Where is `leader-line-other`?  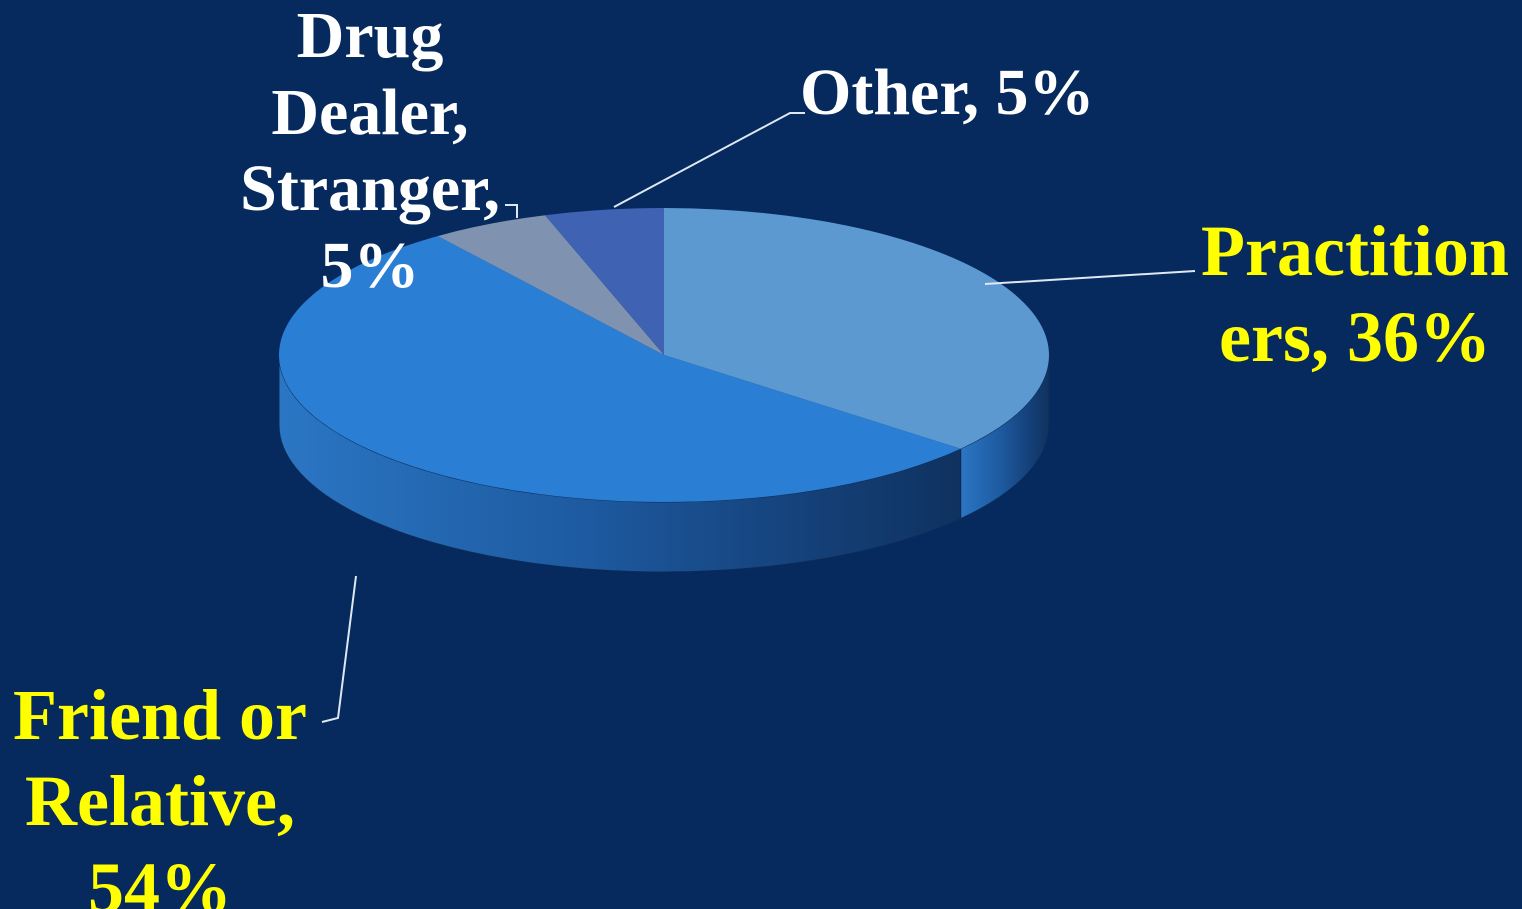 leader-line-other is located at coordinates (709, 160).